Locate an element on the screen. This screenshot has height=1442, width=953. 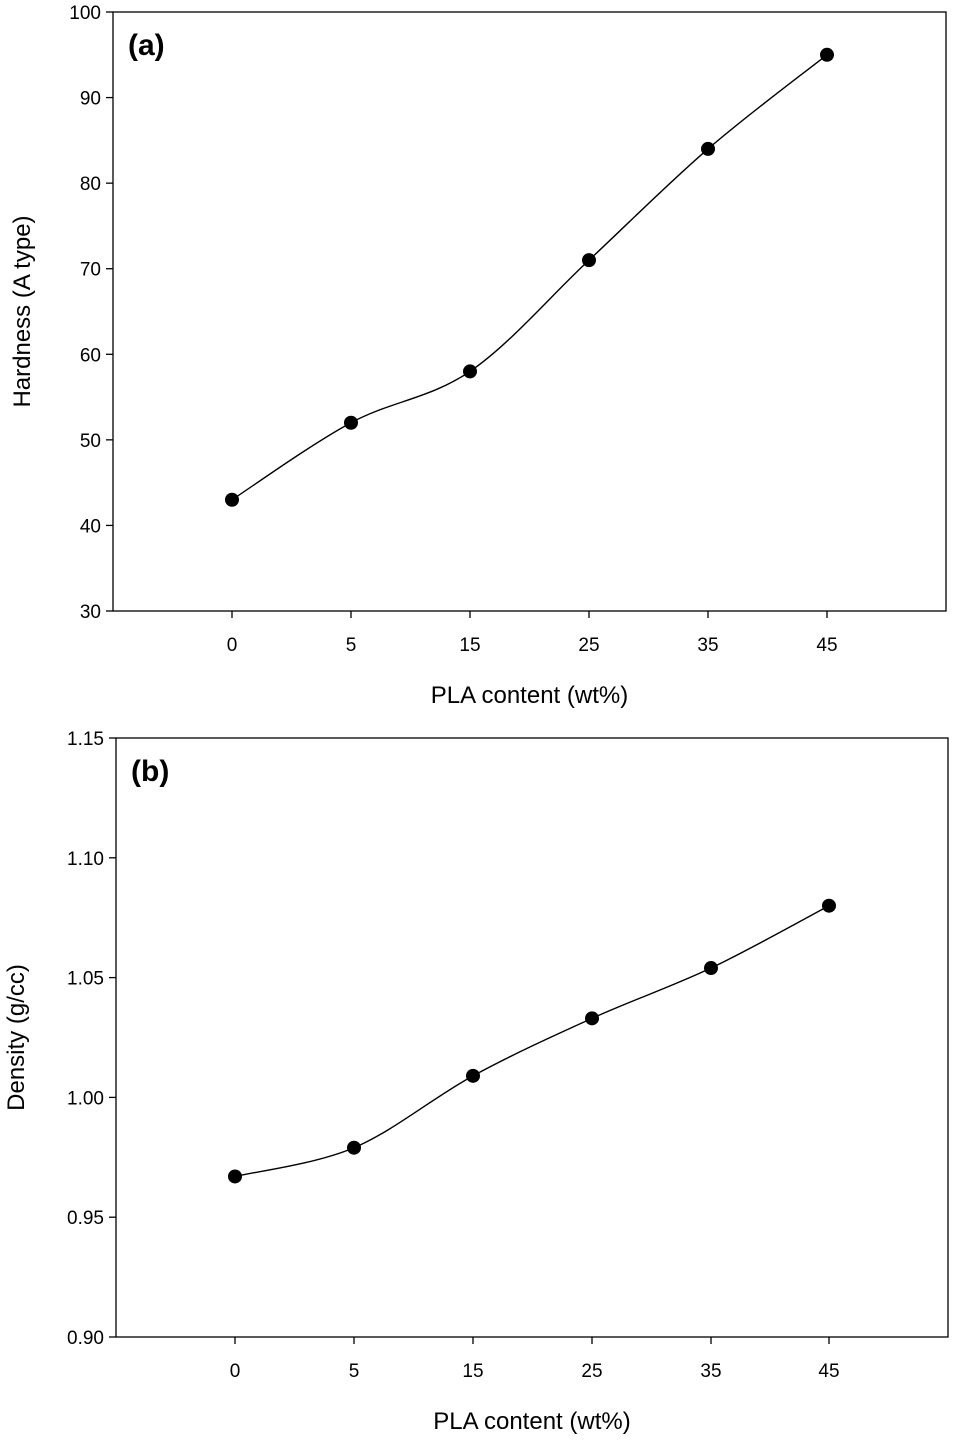
y-tick-label: 1.05 is located at coordinates (85, 979).